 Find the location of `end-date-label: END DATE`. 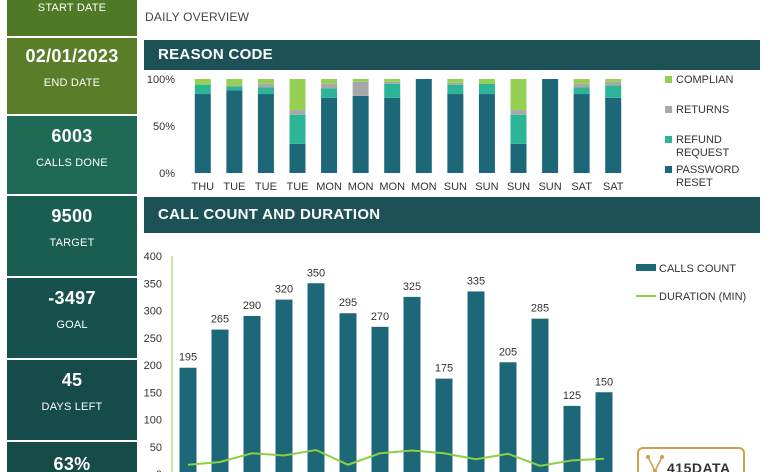

end-date-label: END DATE is located at coordinates (72, 83).